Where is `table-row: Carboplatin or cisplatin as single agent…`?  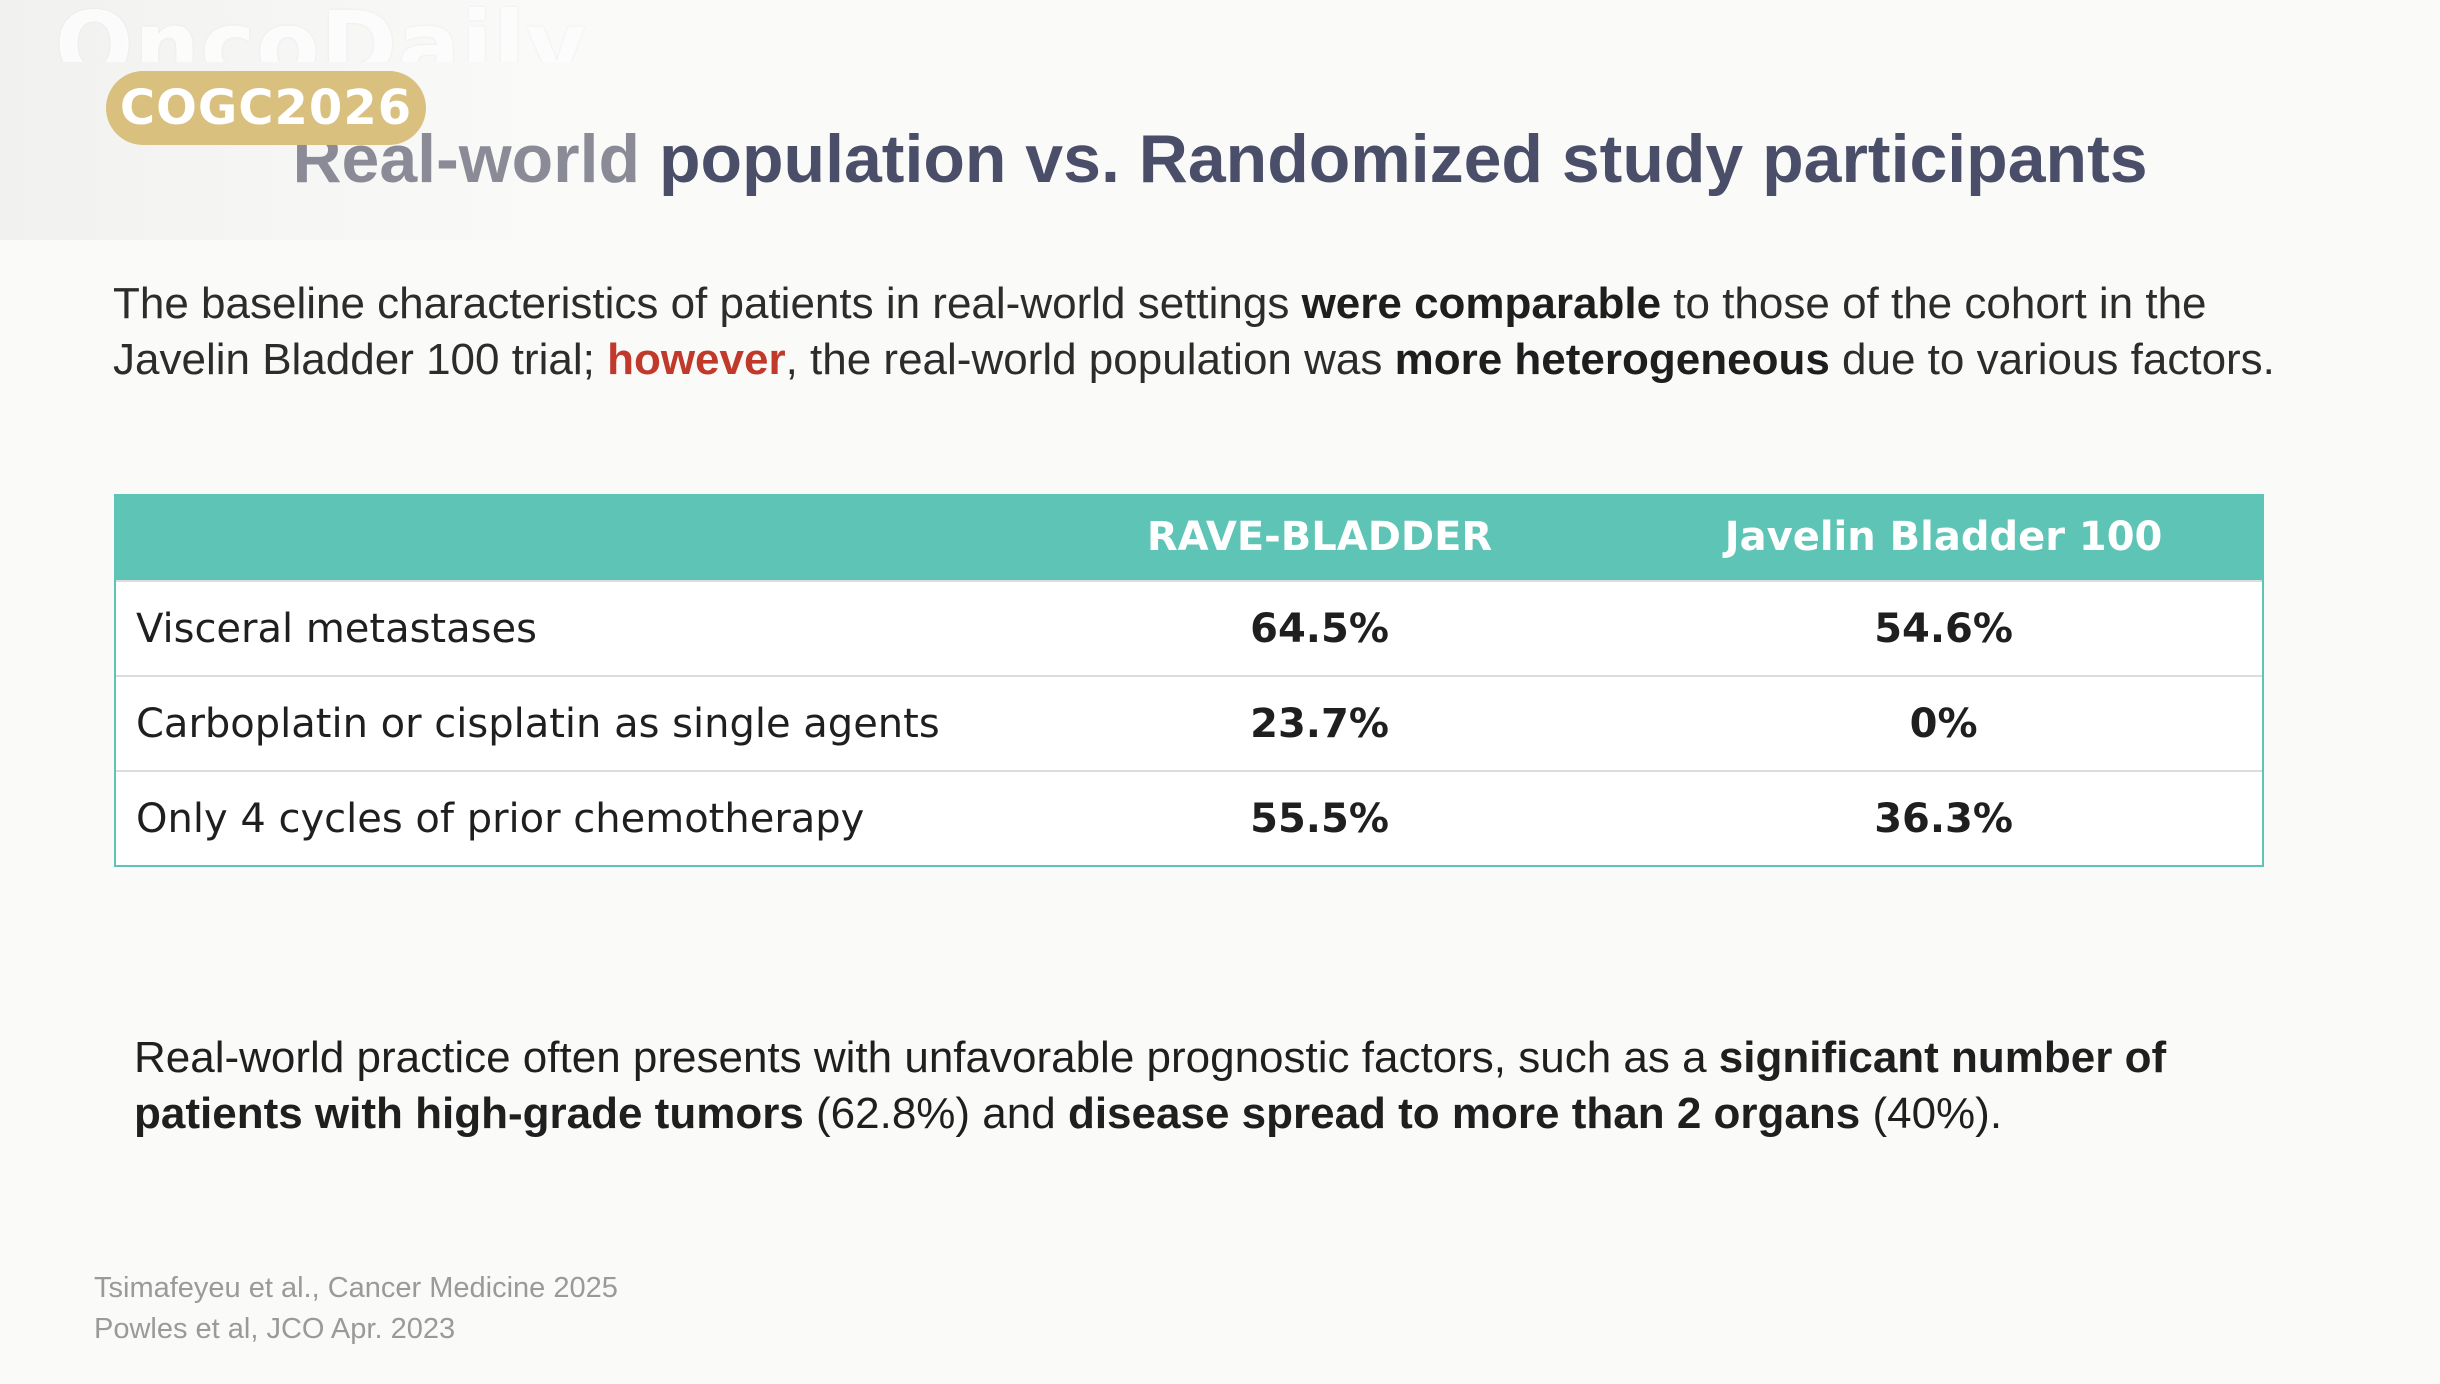
table-row: Carboplatin or cisplatin as single agent… is located at coordinates (1189, 723).